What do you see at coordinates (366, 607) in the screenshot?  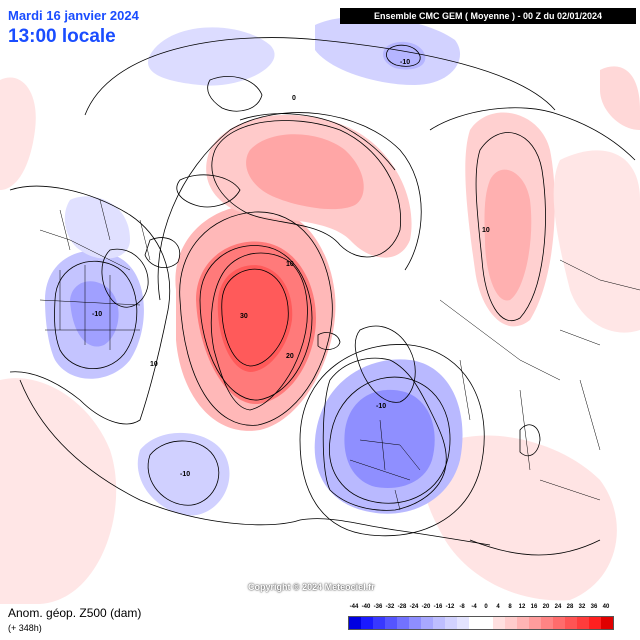 I see `colorbar-tick-label: -40` at bounding box center [366, 607].